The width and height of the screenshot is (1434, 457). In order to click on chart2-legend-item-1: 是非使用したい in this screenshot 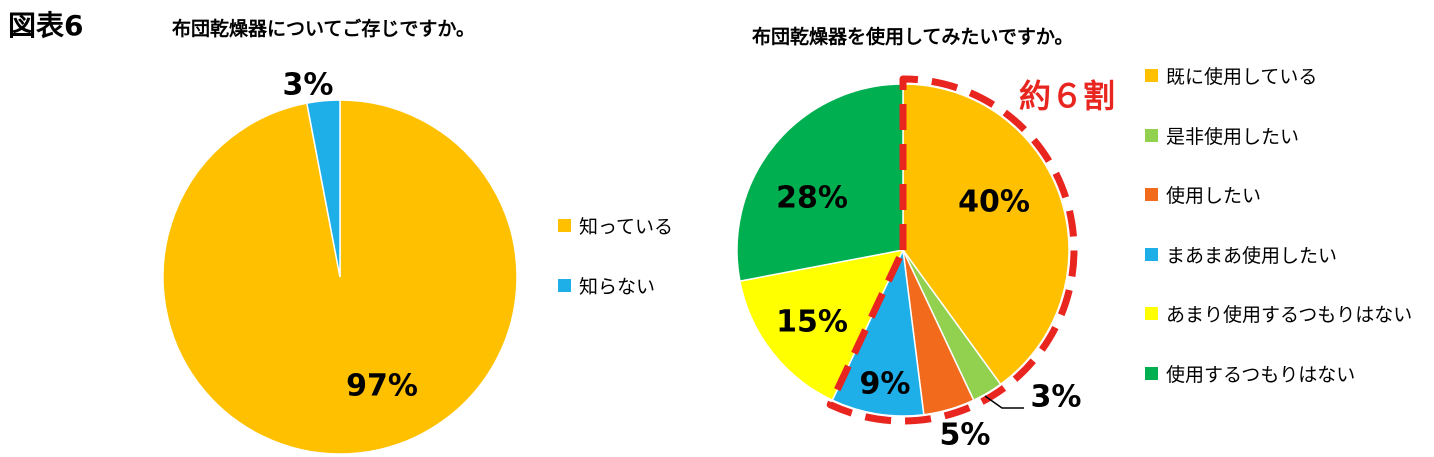, I will do `click(1222, 135)`.